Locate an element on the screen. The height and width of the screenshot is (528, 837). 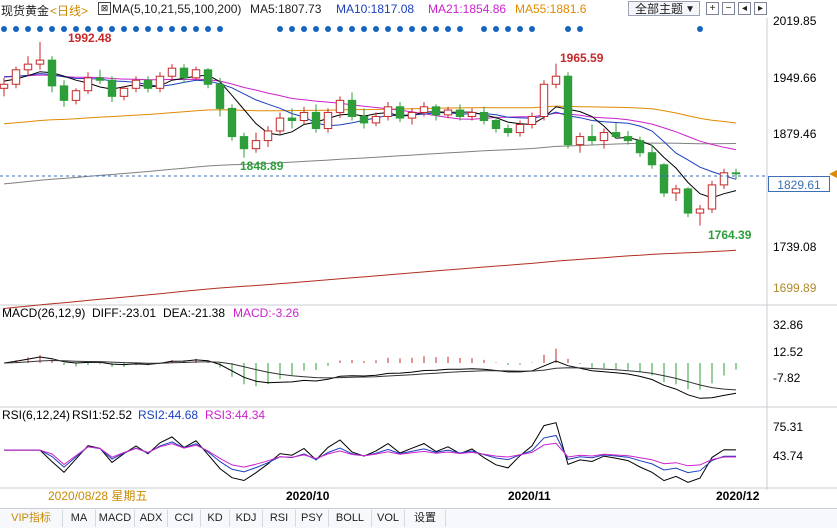
x-label: 2020/11 is located at coordinates (529, 496).